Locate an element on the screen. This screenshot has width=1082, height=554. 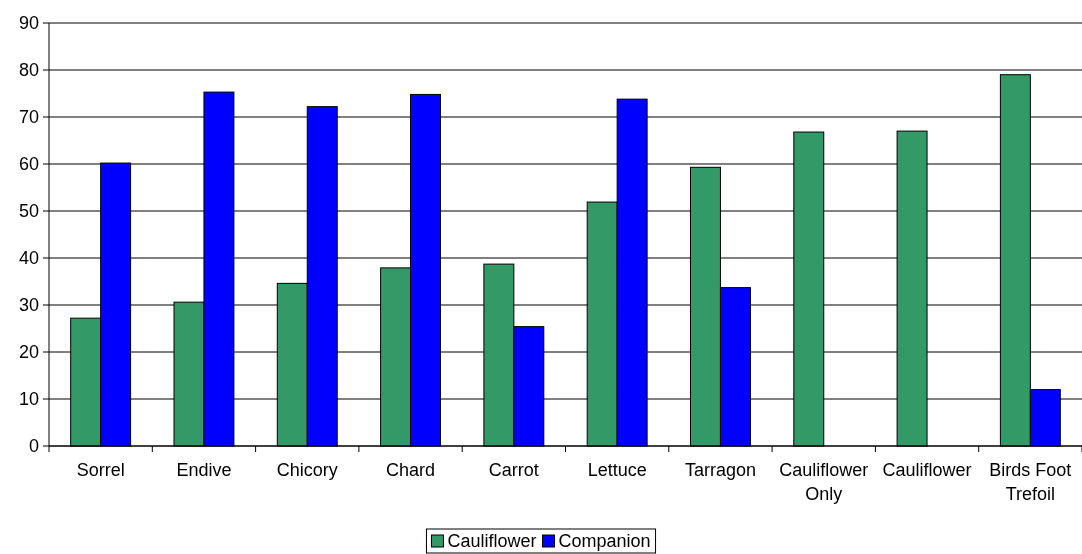
legend-label: Companion is located at coordinates (604, 541).